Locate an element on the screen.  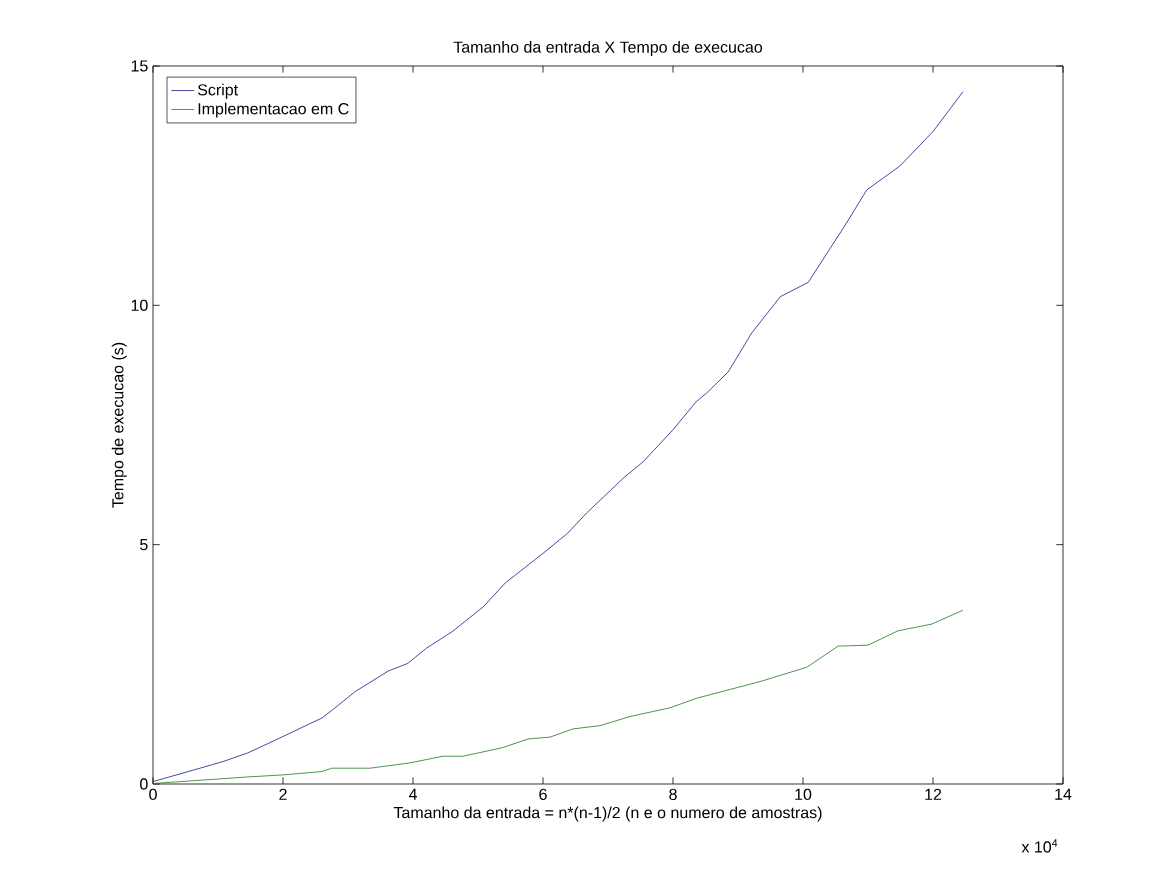
x-tick-label: 6 is located at coordinates (543, 794).